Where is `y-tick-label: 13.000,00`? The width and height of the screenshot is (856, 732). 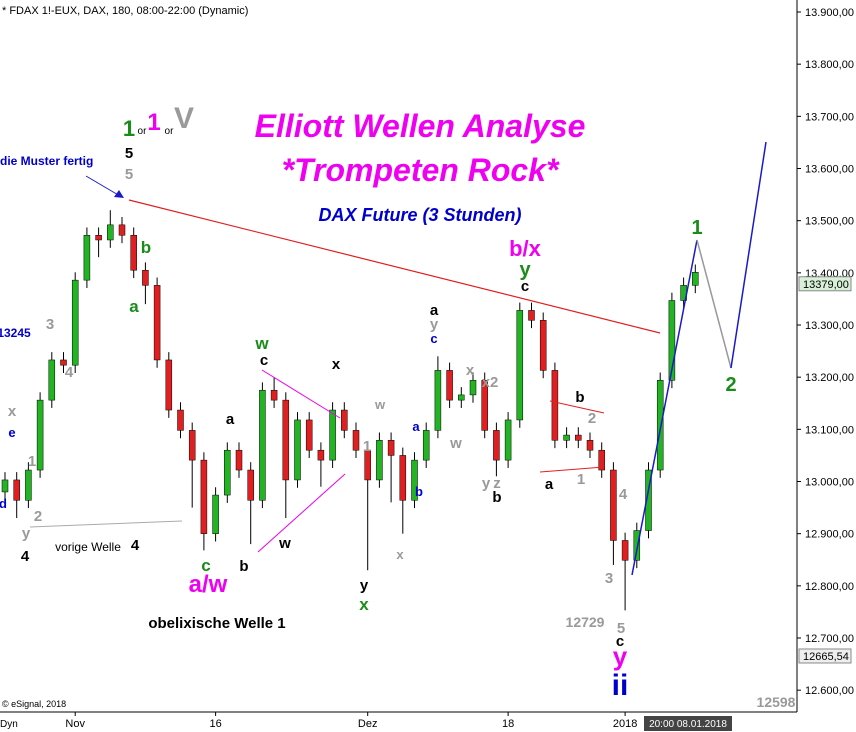
y-tick-label: 13.000,00 is located at coordinates (829, 483).